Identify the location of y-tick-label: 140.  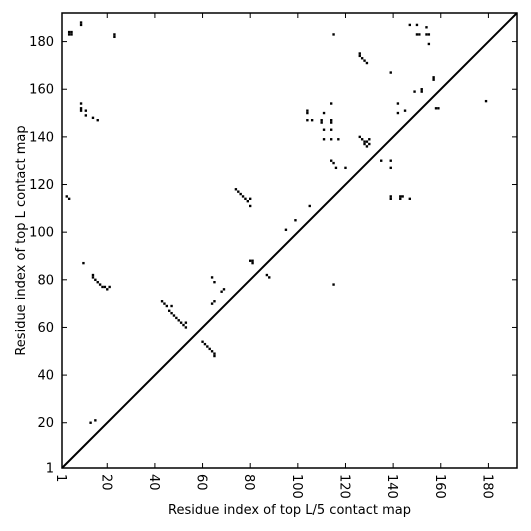
(41, 137).